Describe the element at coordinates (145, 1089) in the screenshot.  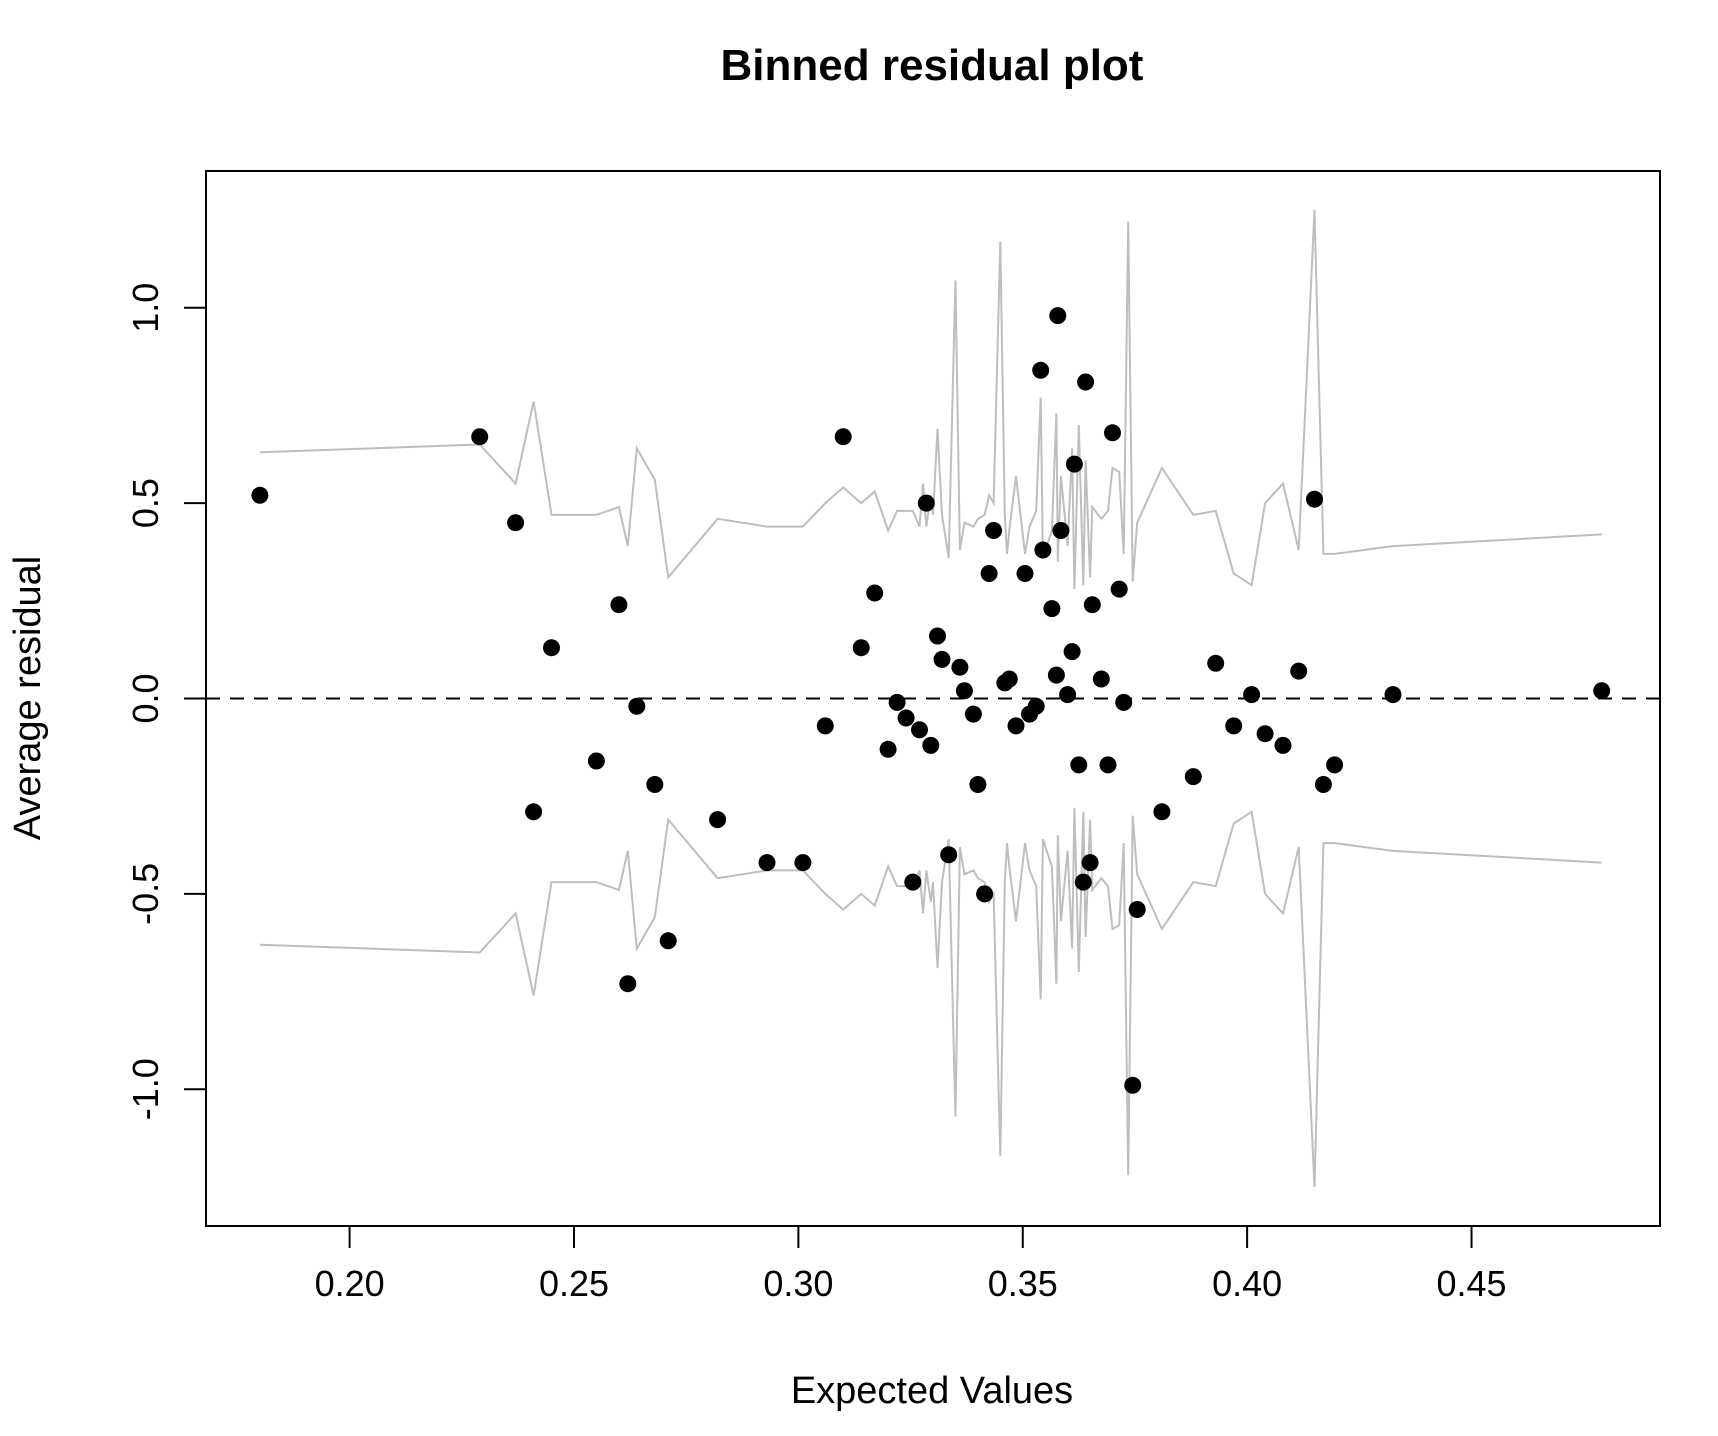
I see `y-tick-label: -1.0` at that location.